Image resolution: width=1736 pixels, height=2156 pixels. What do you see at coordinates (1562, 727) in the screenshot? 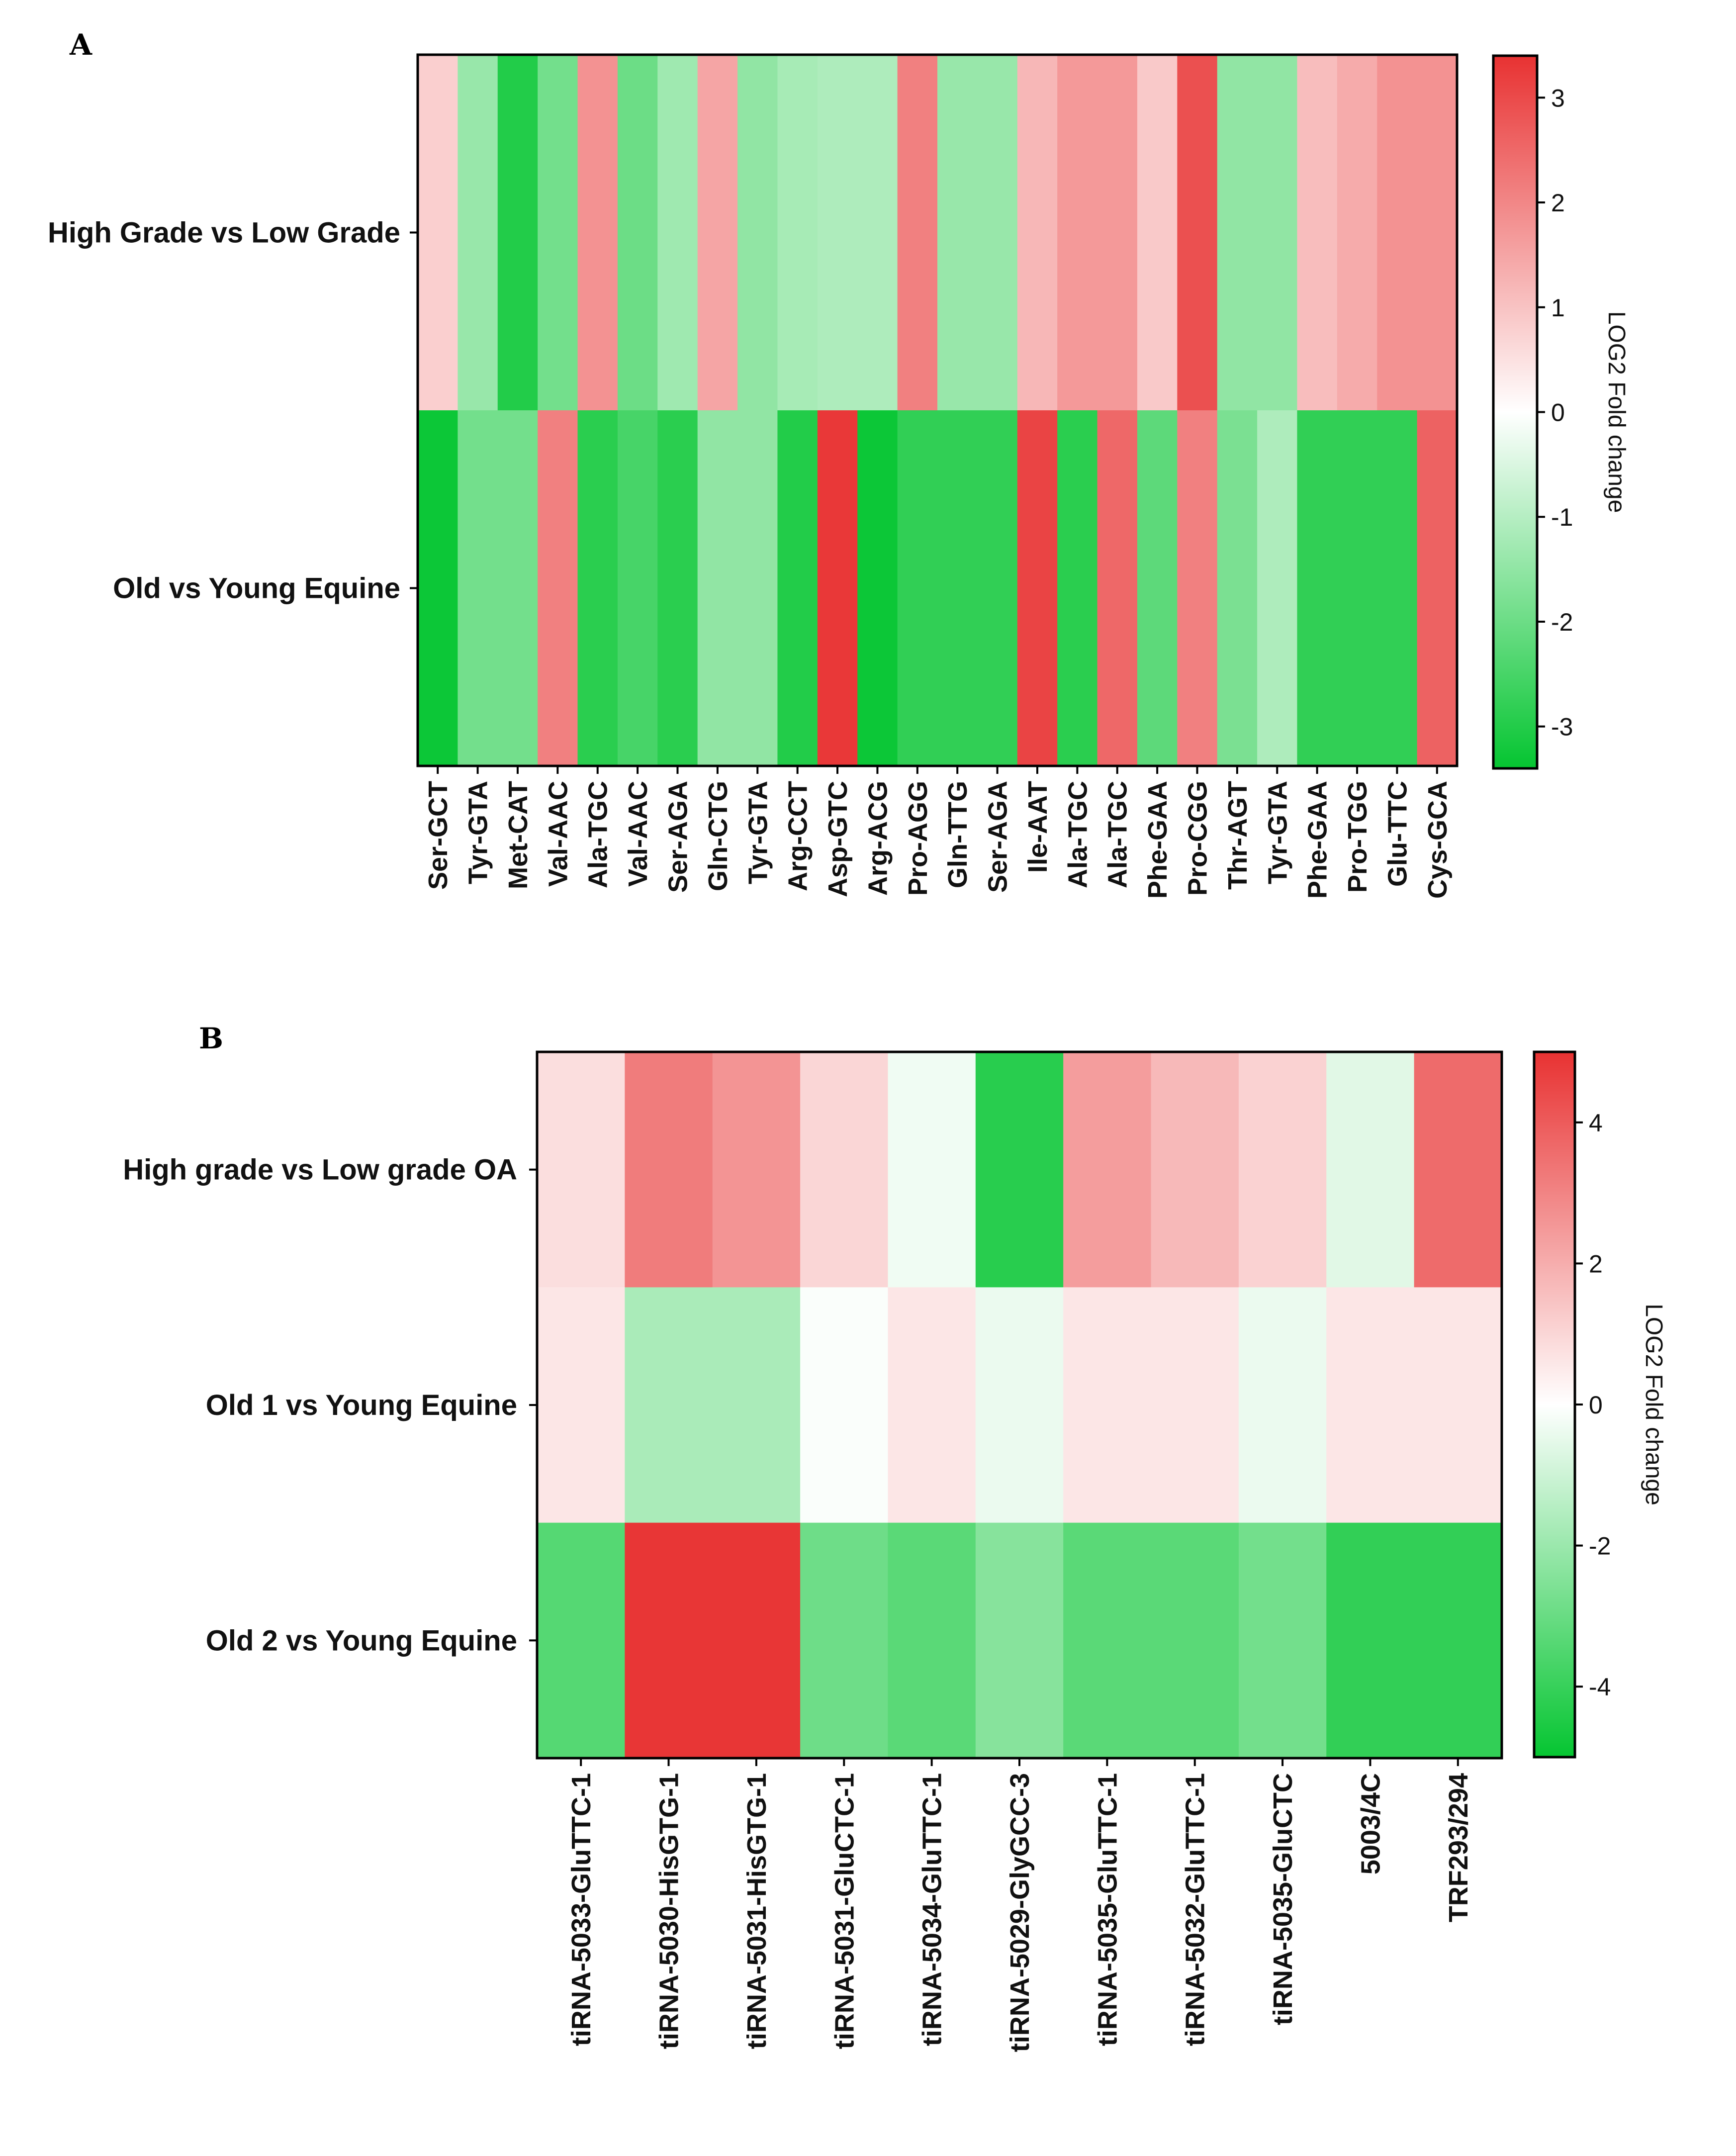
I see `panel-a-colorbar-tick-label: -3` at bounding box center [1562, 727].